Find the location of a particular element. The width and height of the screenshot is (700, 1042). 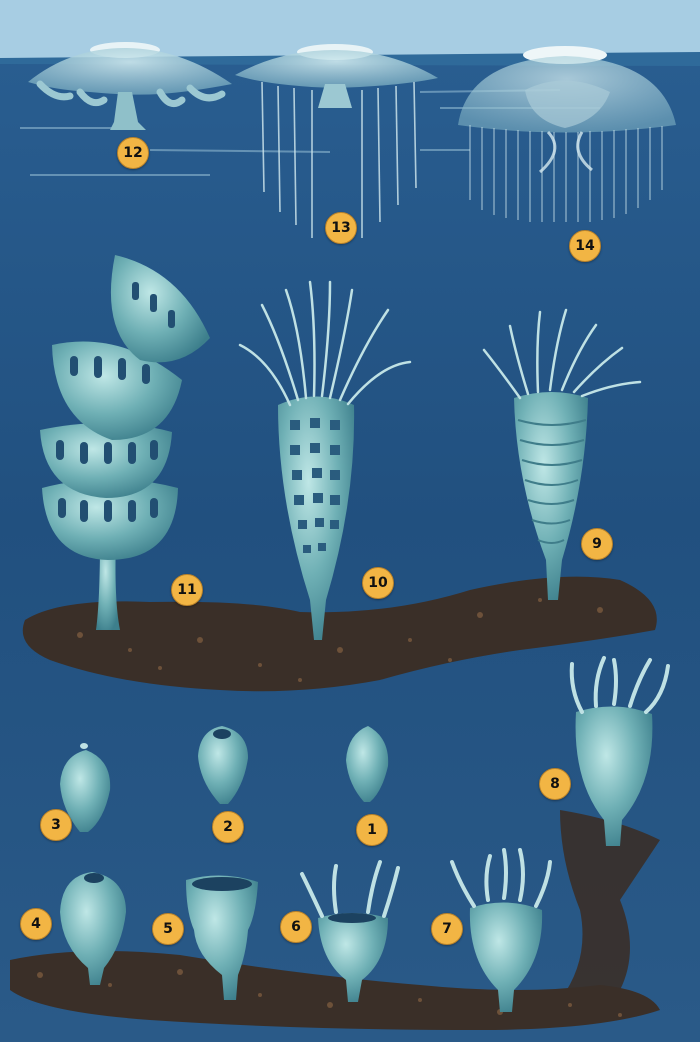

label-text: 8 is located at coordinates (555, 784).